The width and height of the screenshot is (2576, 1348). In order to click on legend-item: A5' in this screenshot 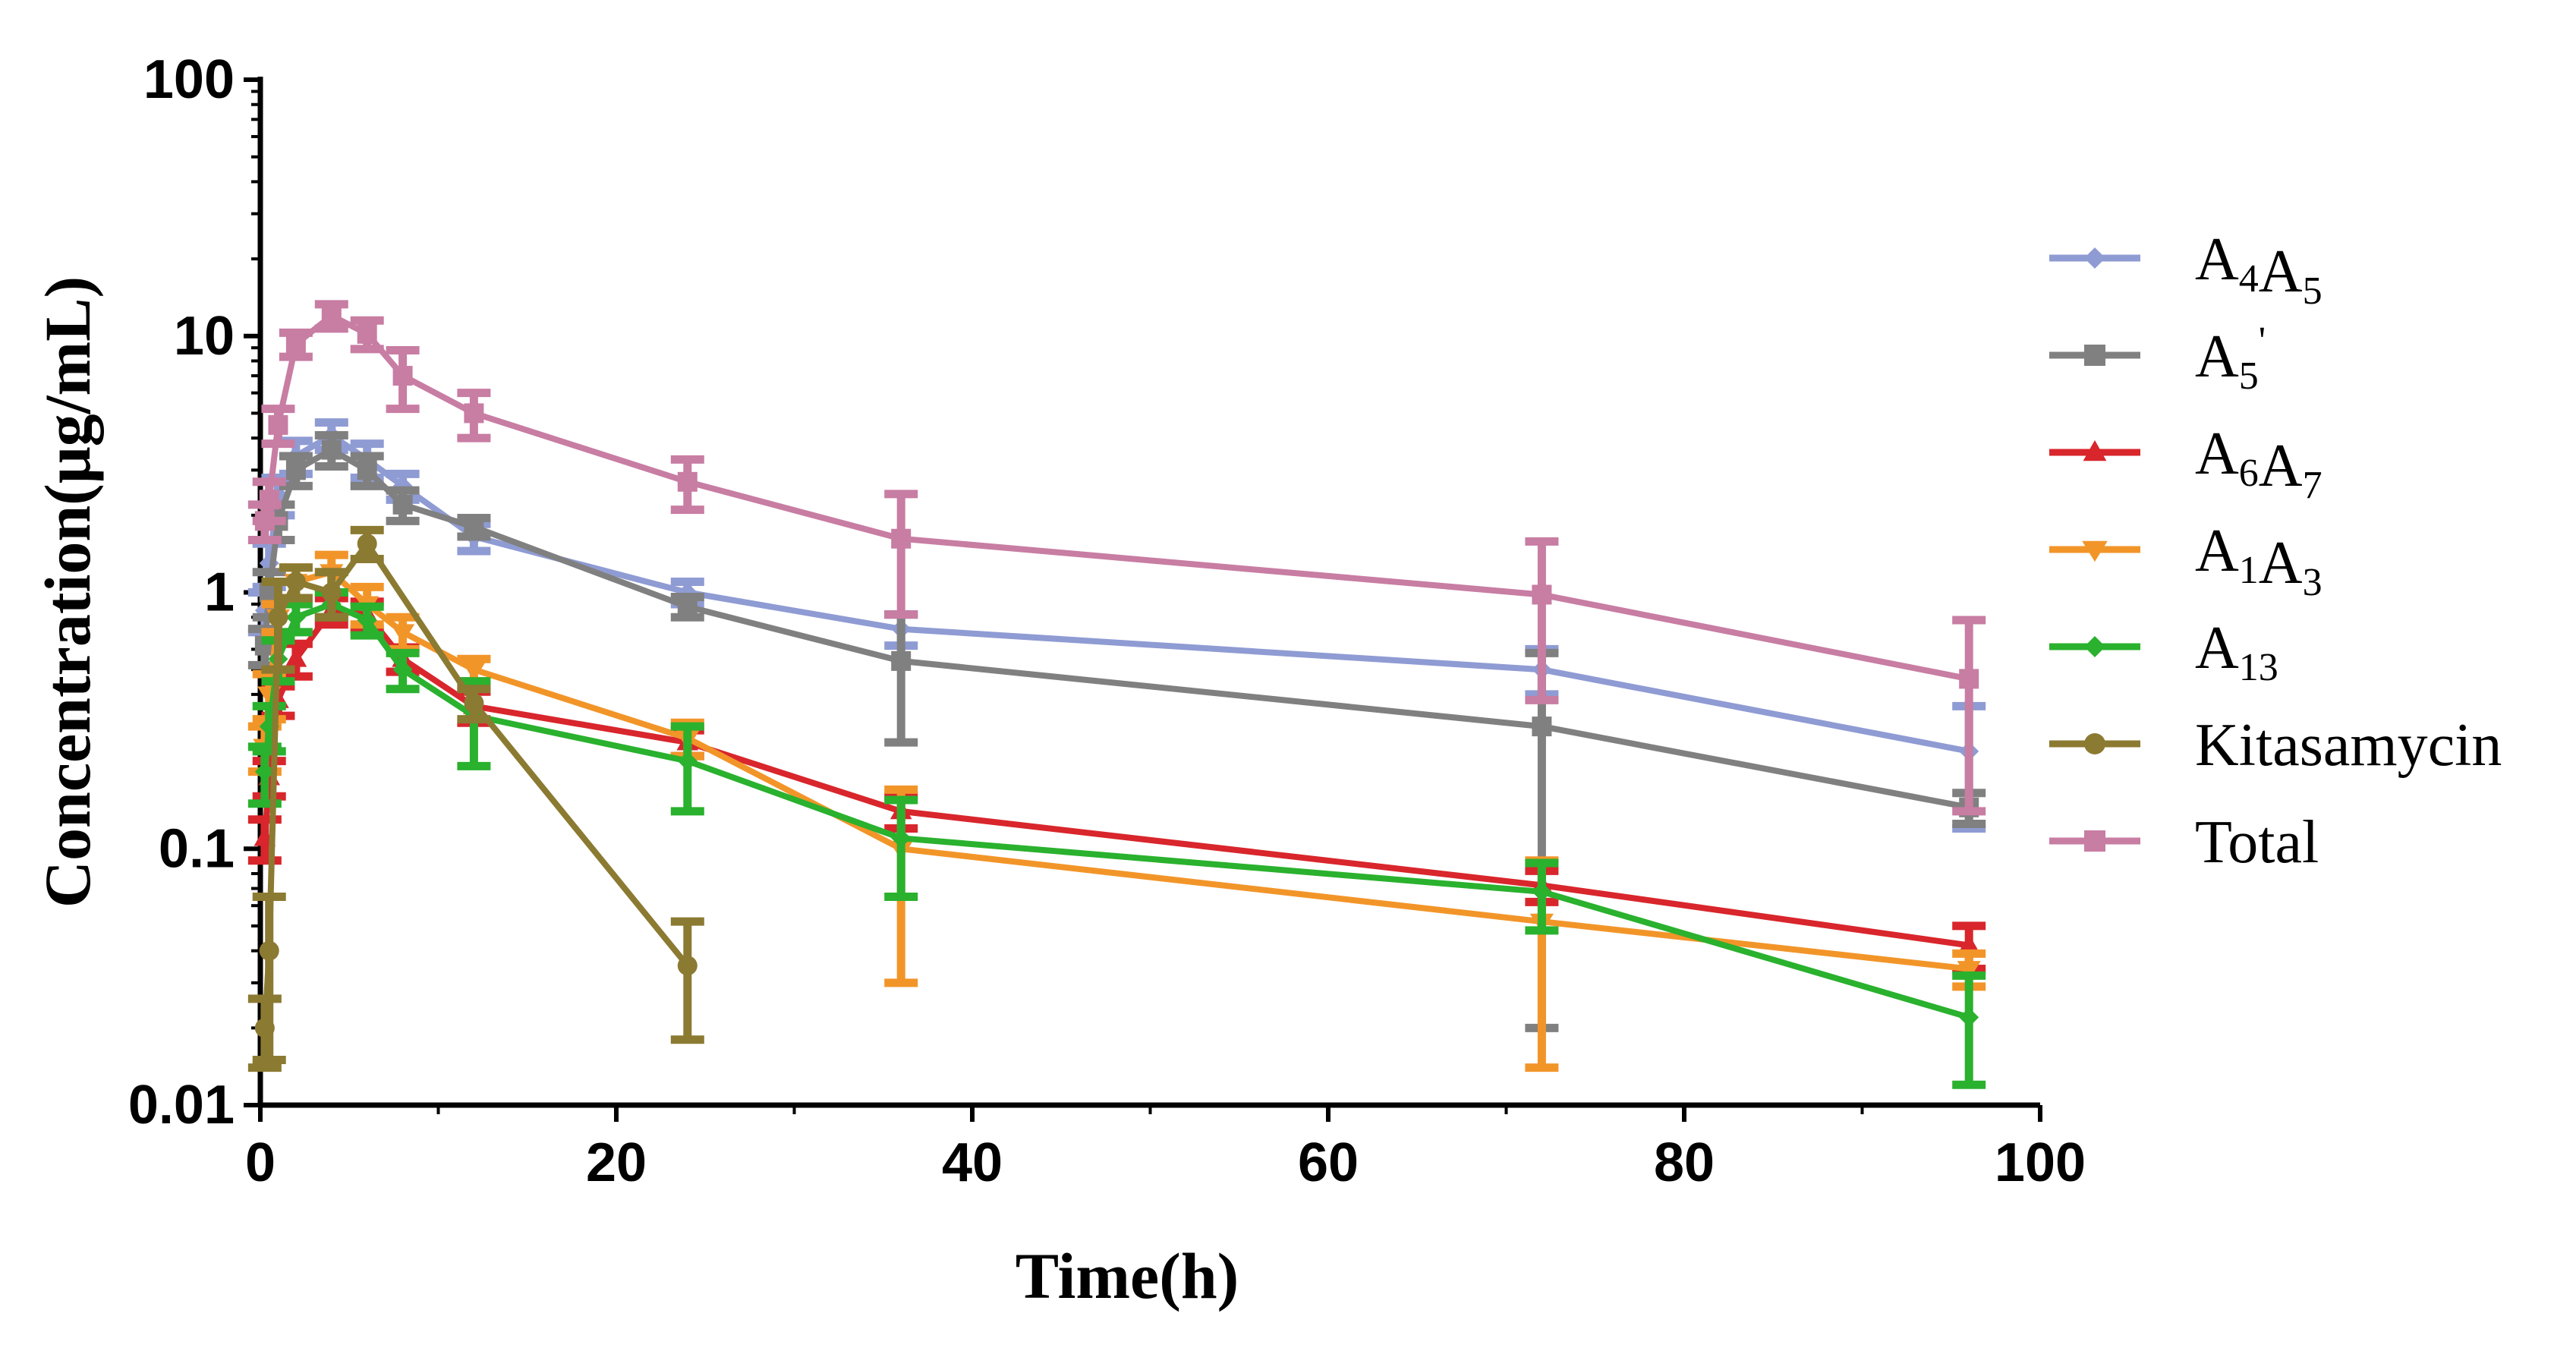, I will do `click(2157, 359)`.